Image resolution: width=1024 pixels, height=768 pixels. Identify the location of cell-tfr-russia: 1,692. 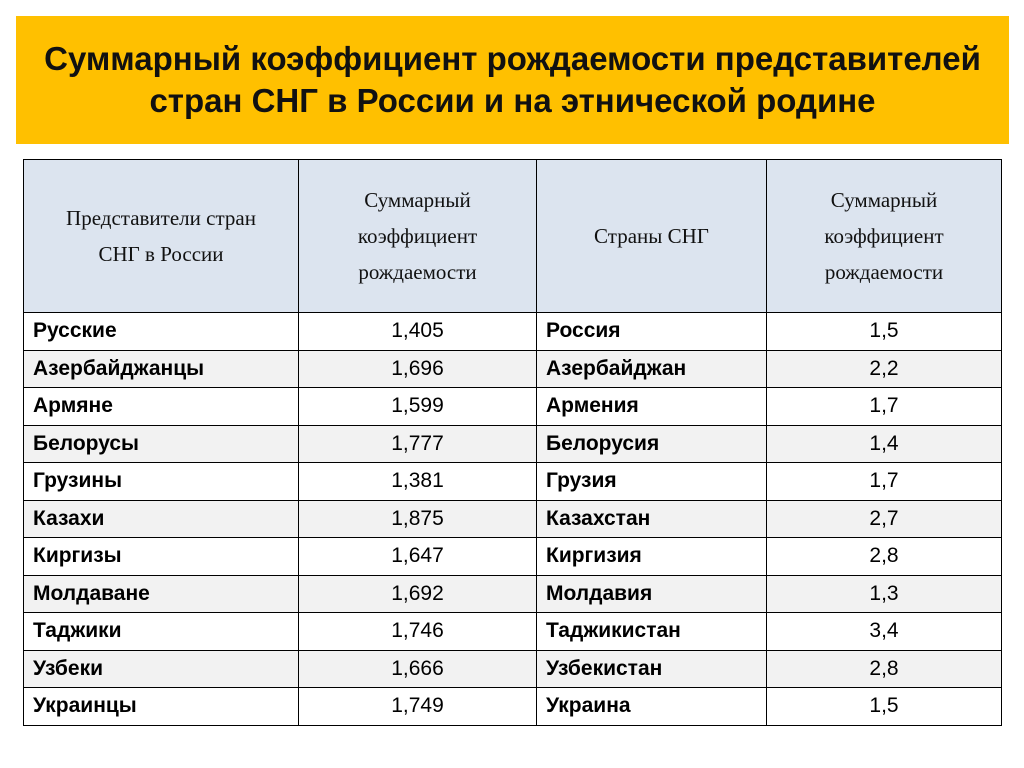
(417, 593).